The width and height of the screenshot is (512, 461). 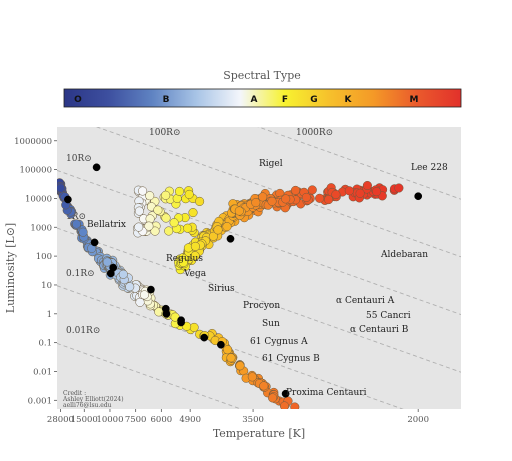 I want to click on colorbar-title: Spectral Type, so click(x=262, y=75).